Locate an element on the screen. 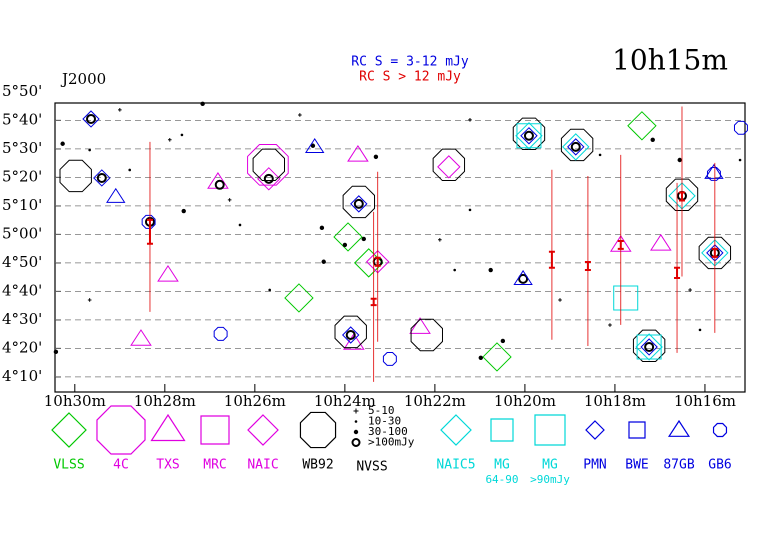 Image resolution: width=782 pixels, height=542 pixels. legend-label: 87GB is located at coordinates (678, 465).